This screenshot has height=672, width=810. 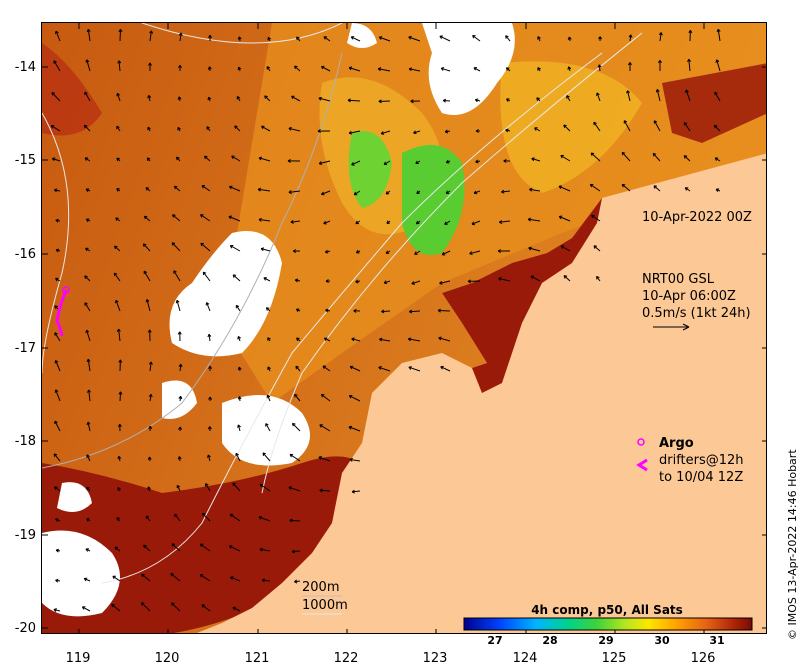 What do you see at coordinates (525, 658) in the screenshot?
I see `lon-tick-label: 124` at bounding box center [525, 658].